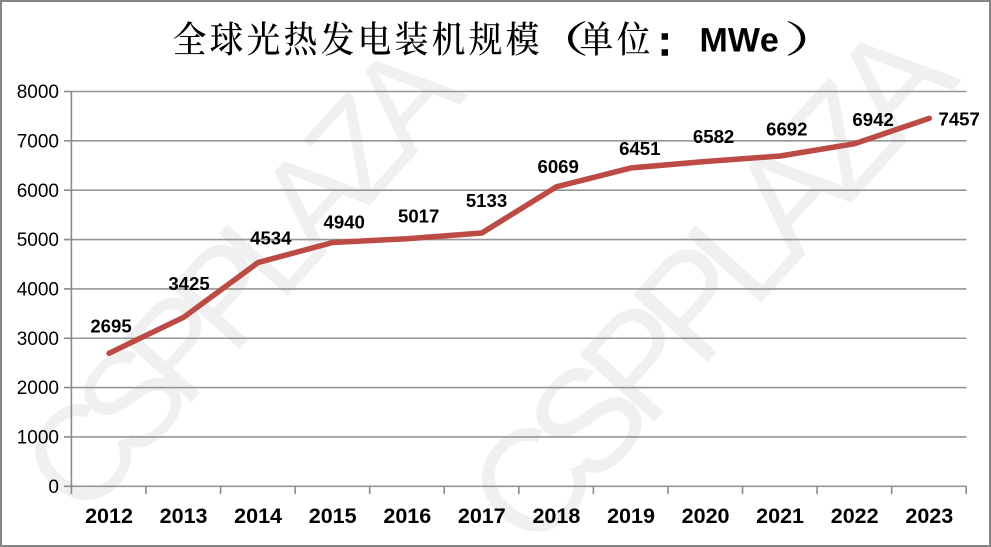 This screenshot has width=991, height=547. I want to click on svg-text: 2019, so click(631, 516).